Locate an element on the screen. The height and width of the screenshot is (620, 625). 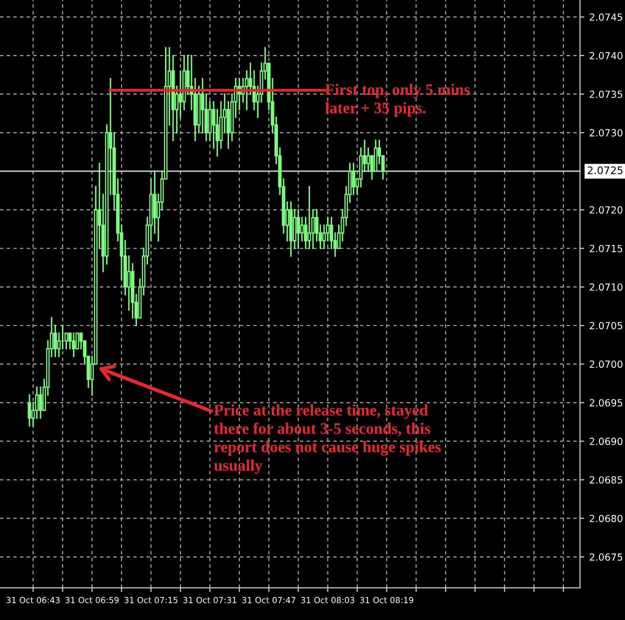
y-tick-label: 2.0680 is located at coordinates (606, 518).